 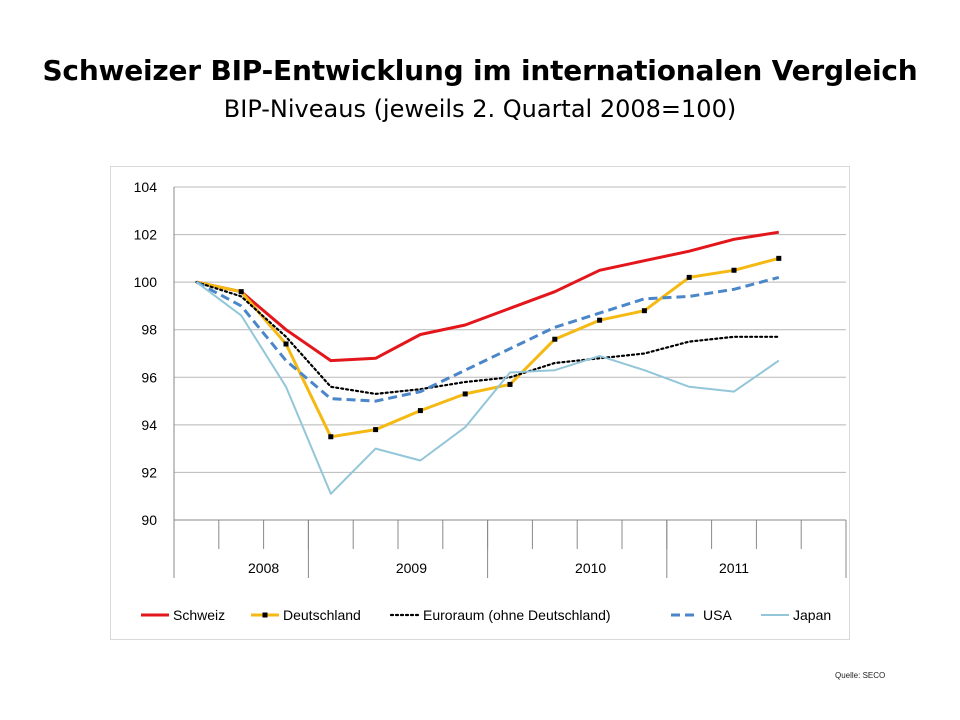 I want to click on y-tick-label: 98, so click(x=149, y=330).